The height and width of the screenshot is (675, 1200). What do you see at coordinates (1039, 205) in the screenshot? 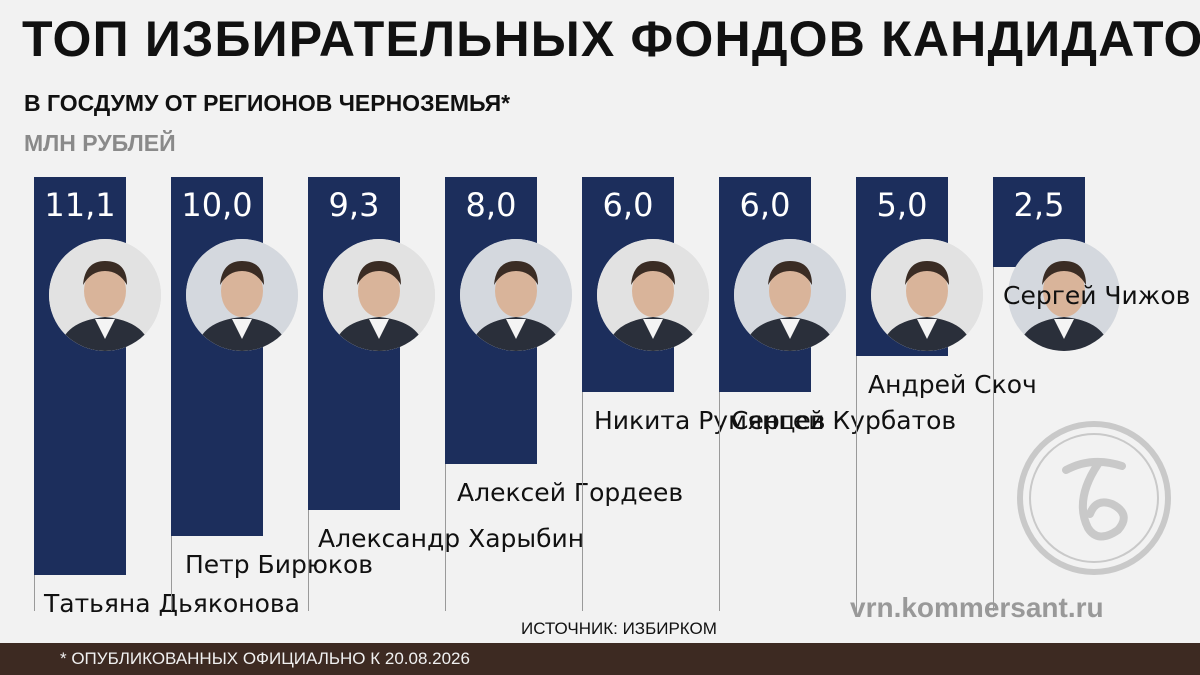
I see `bar-value-label: 2,5` at bounding box center [1039, 205].